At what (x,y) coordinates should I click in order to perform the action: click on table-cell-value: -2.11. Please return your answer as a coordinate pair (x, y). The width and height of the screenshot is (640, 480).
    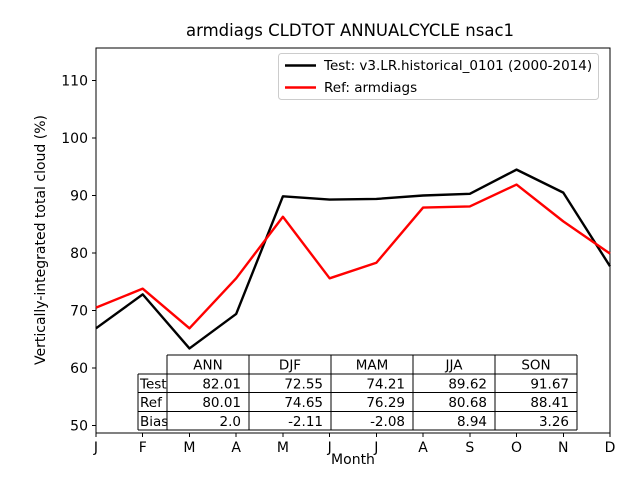
    Looking at the image, I should click on (305, 422).